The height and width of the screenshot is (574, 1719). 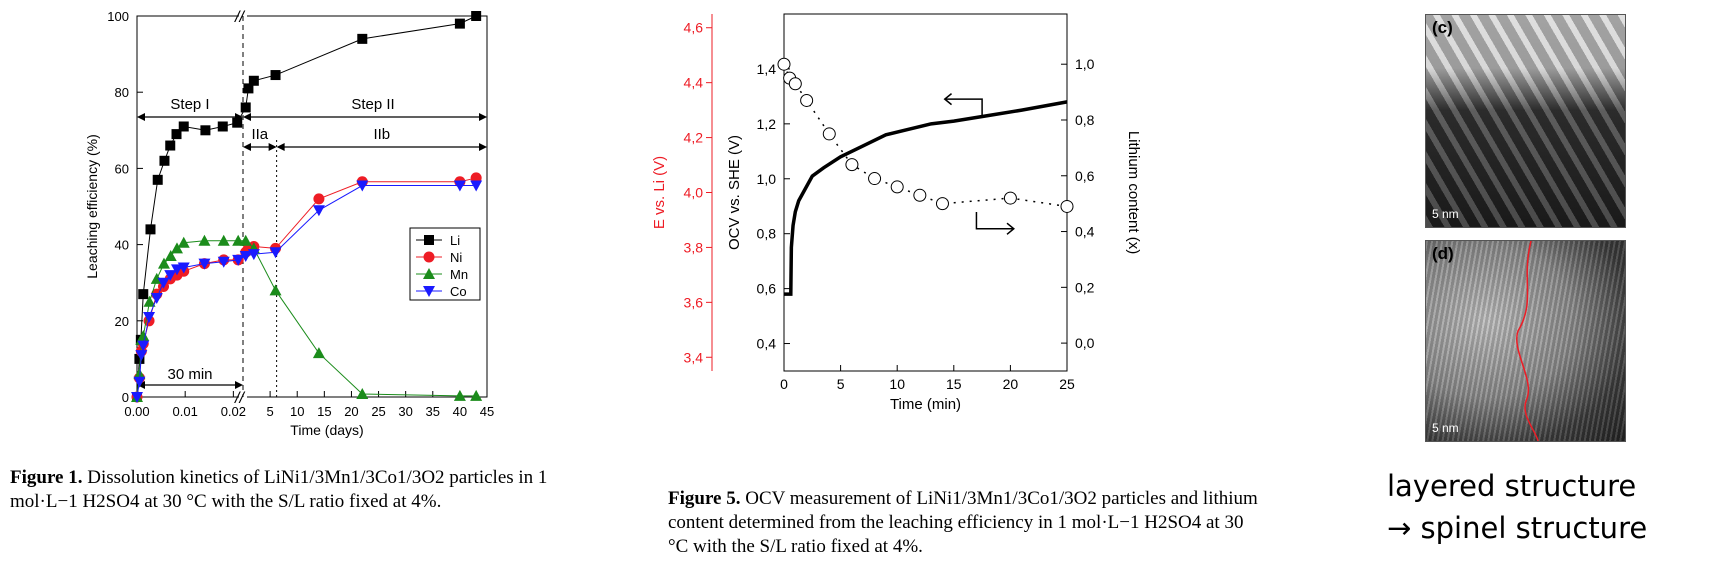 I want to click on ocv-tick-label: 1,4, so click(x=767, y=69).